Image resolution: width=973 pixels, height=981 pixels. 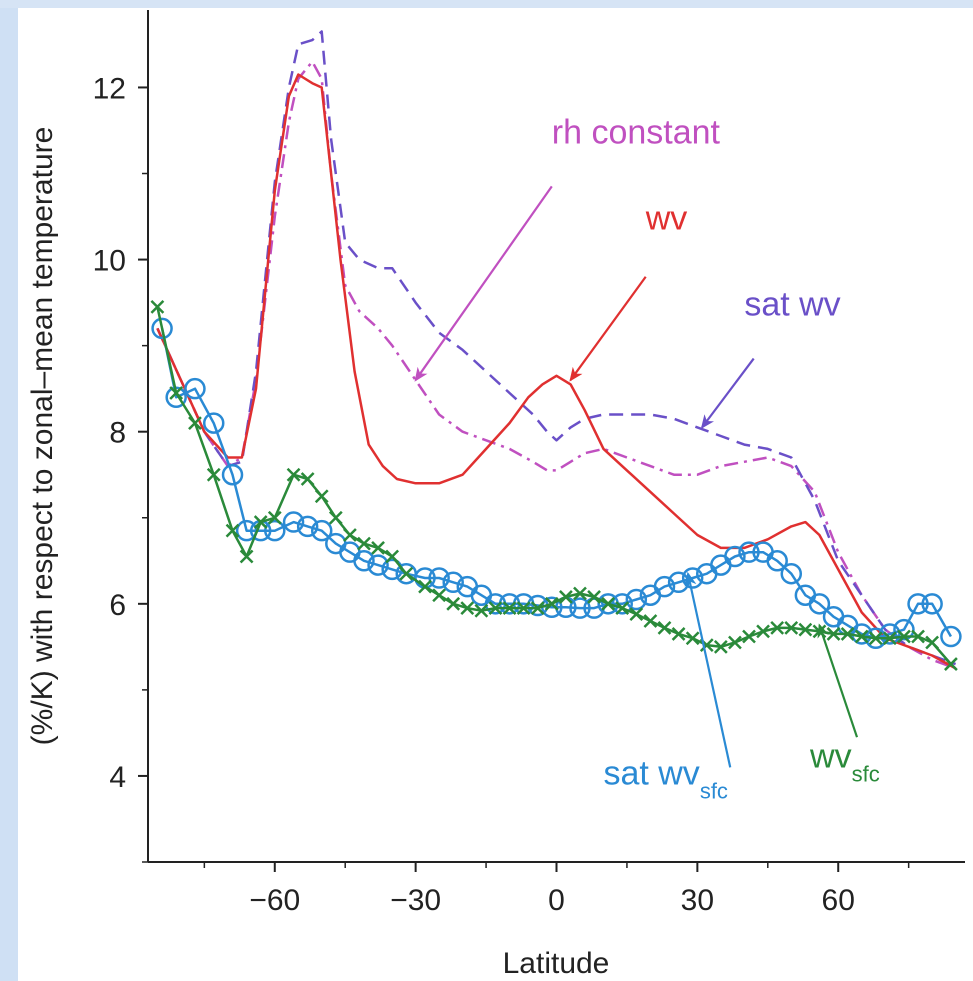 What do you see at coordinates (838, 900) in the screenshot?
I see `x-tick-label-60: 60` at bounding box center [838, 900].